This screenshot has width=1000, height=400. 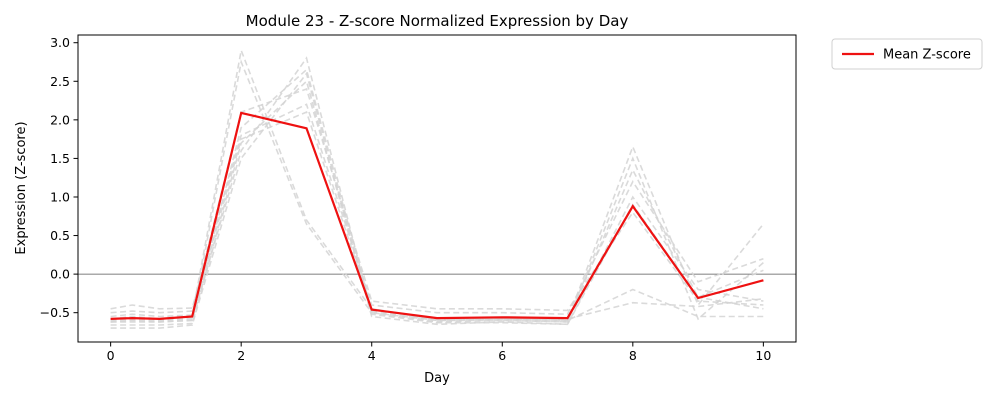 What do you see at coordinates (60, 42) in the screenshot?
I see `y-tick-label-7: 3.0` at bounding box center [60, 42].